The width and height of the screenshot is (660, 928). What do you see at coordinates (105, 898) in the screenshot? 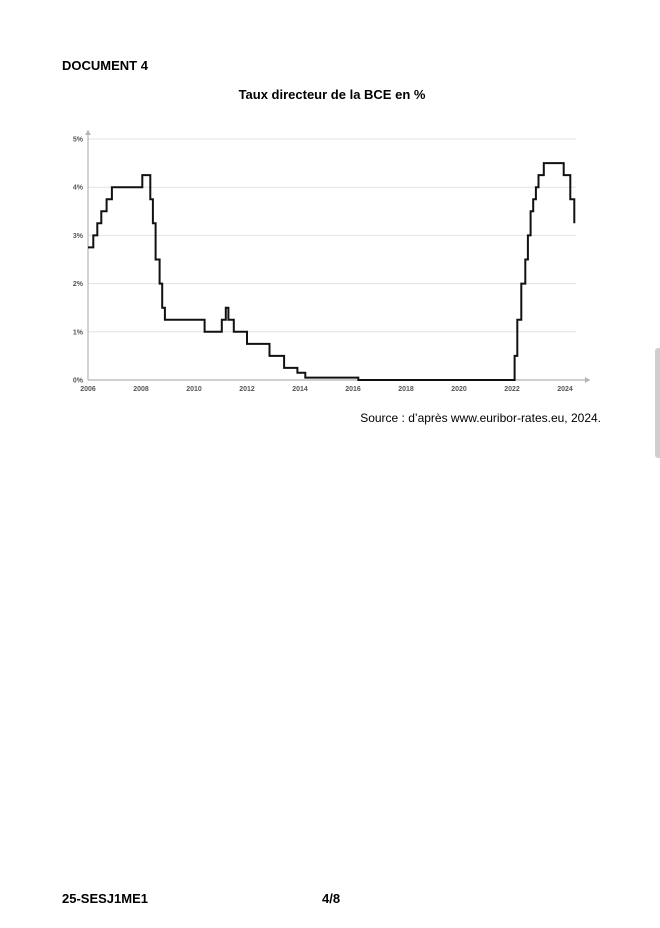
I see `footer-exam-code: 25-SESJ1ME1` at bounding box center [105, 898].